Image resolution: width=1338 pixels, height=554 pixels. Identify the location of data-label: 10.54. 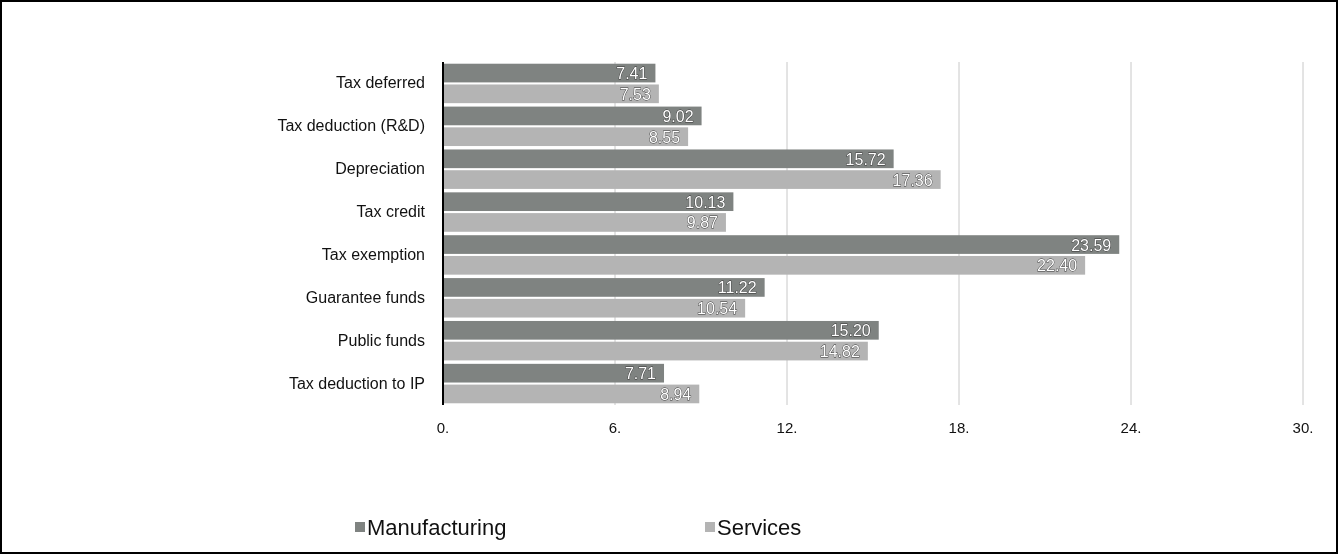
(717, 309).